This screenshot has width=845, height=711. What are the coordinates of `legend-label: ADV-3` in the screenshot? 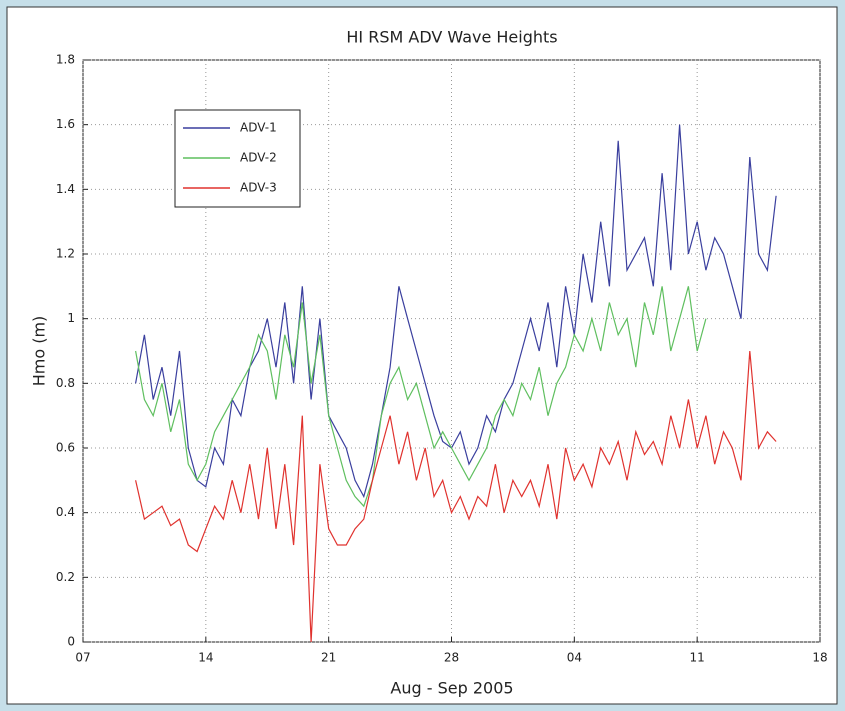 It's located at (258, 188).